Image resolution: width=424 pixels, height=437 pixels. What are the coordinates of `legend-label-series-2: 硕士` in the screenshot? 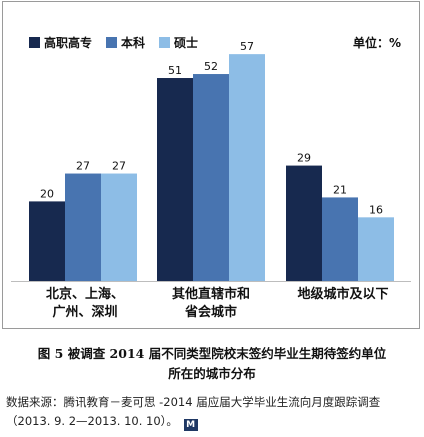 It's located at (186, 43).